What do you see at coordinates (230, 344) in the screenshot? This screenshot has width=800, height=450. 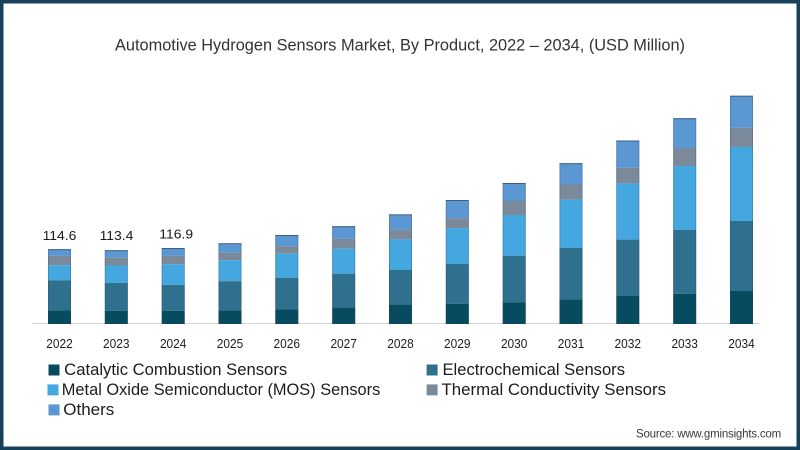 I see `svg-text: 2025` at bounding box center [230, 344].